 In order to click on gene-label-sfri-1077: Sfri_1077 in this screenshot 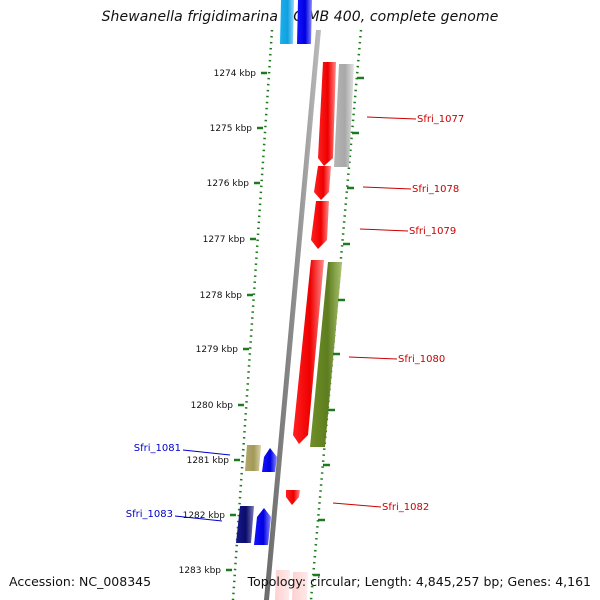, I will do `click(440, 119)`.